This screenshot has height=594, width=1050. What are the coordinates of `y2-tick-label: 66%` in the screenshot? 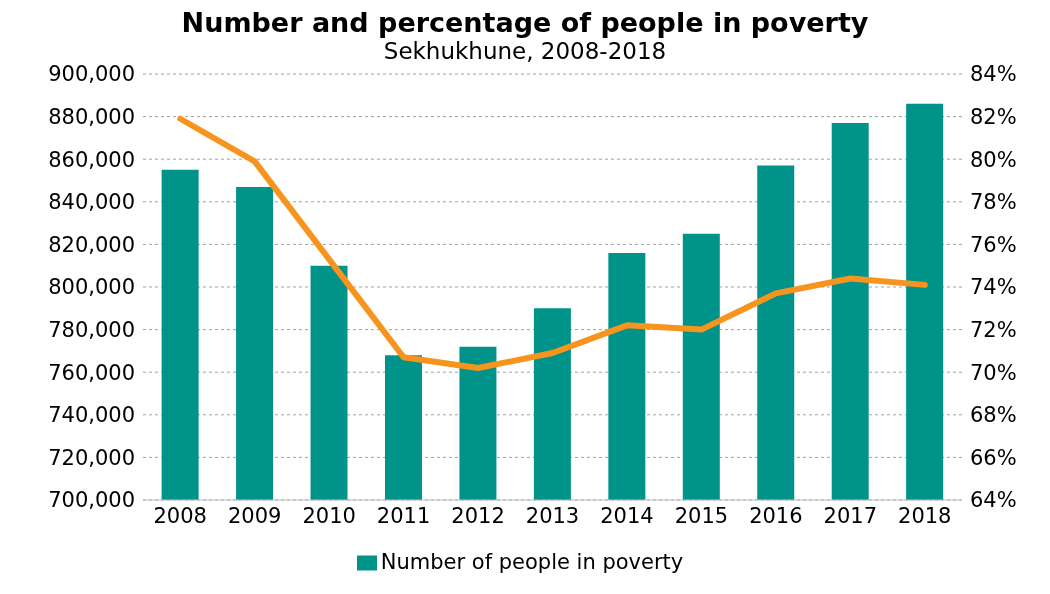 It's located at (993, 457).